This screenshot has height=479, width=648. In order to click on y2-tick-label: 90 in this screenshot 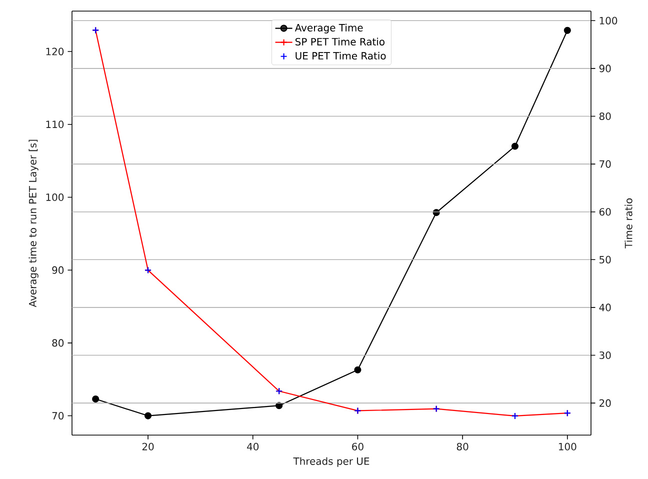, I will do `click(605, 68)`.